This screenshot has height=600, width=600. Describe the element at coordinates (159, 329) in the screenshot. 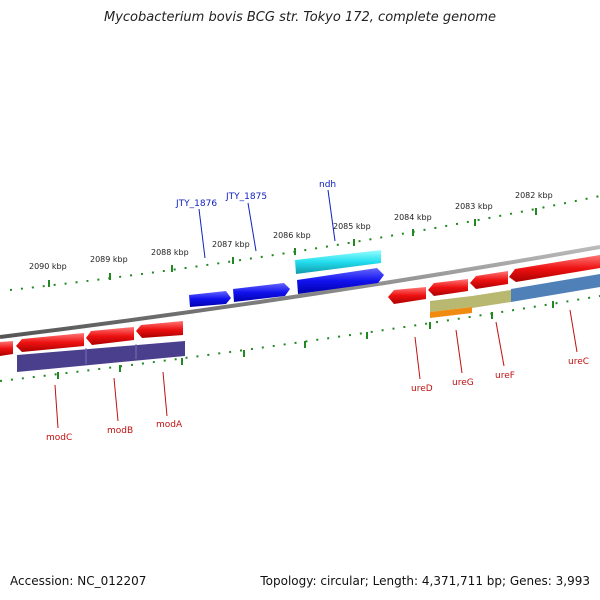

I see `gene-moda` at that location.